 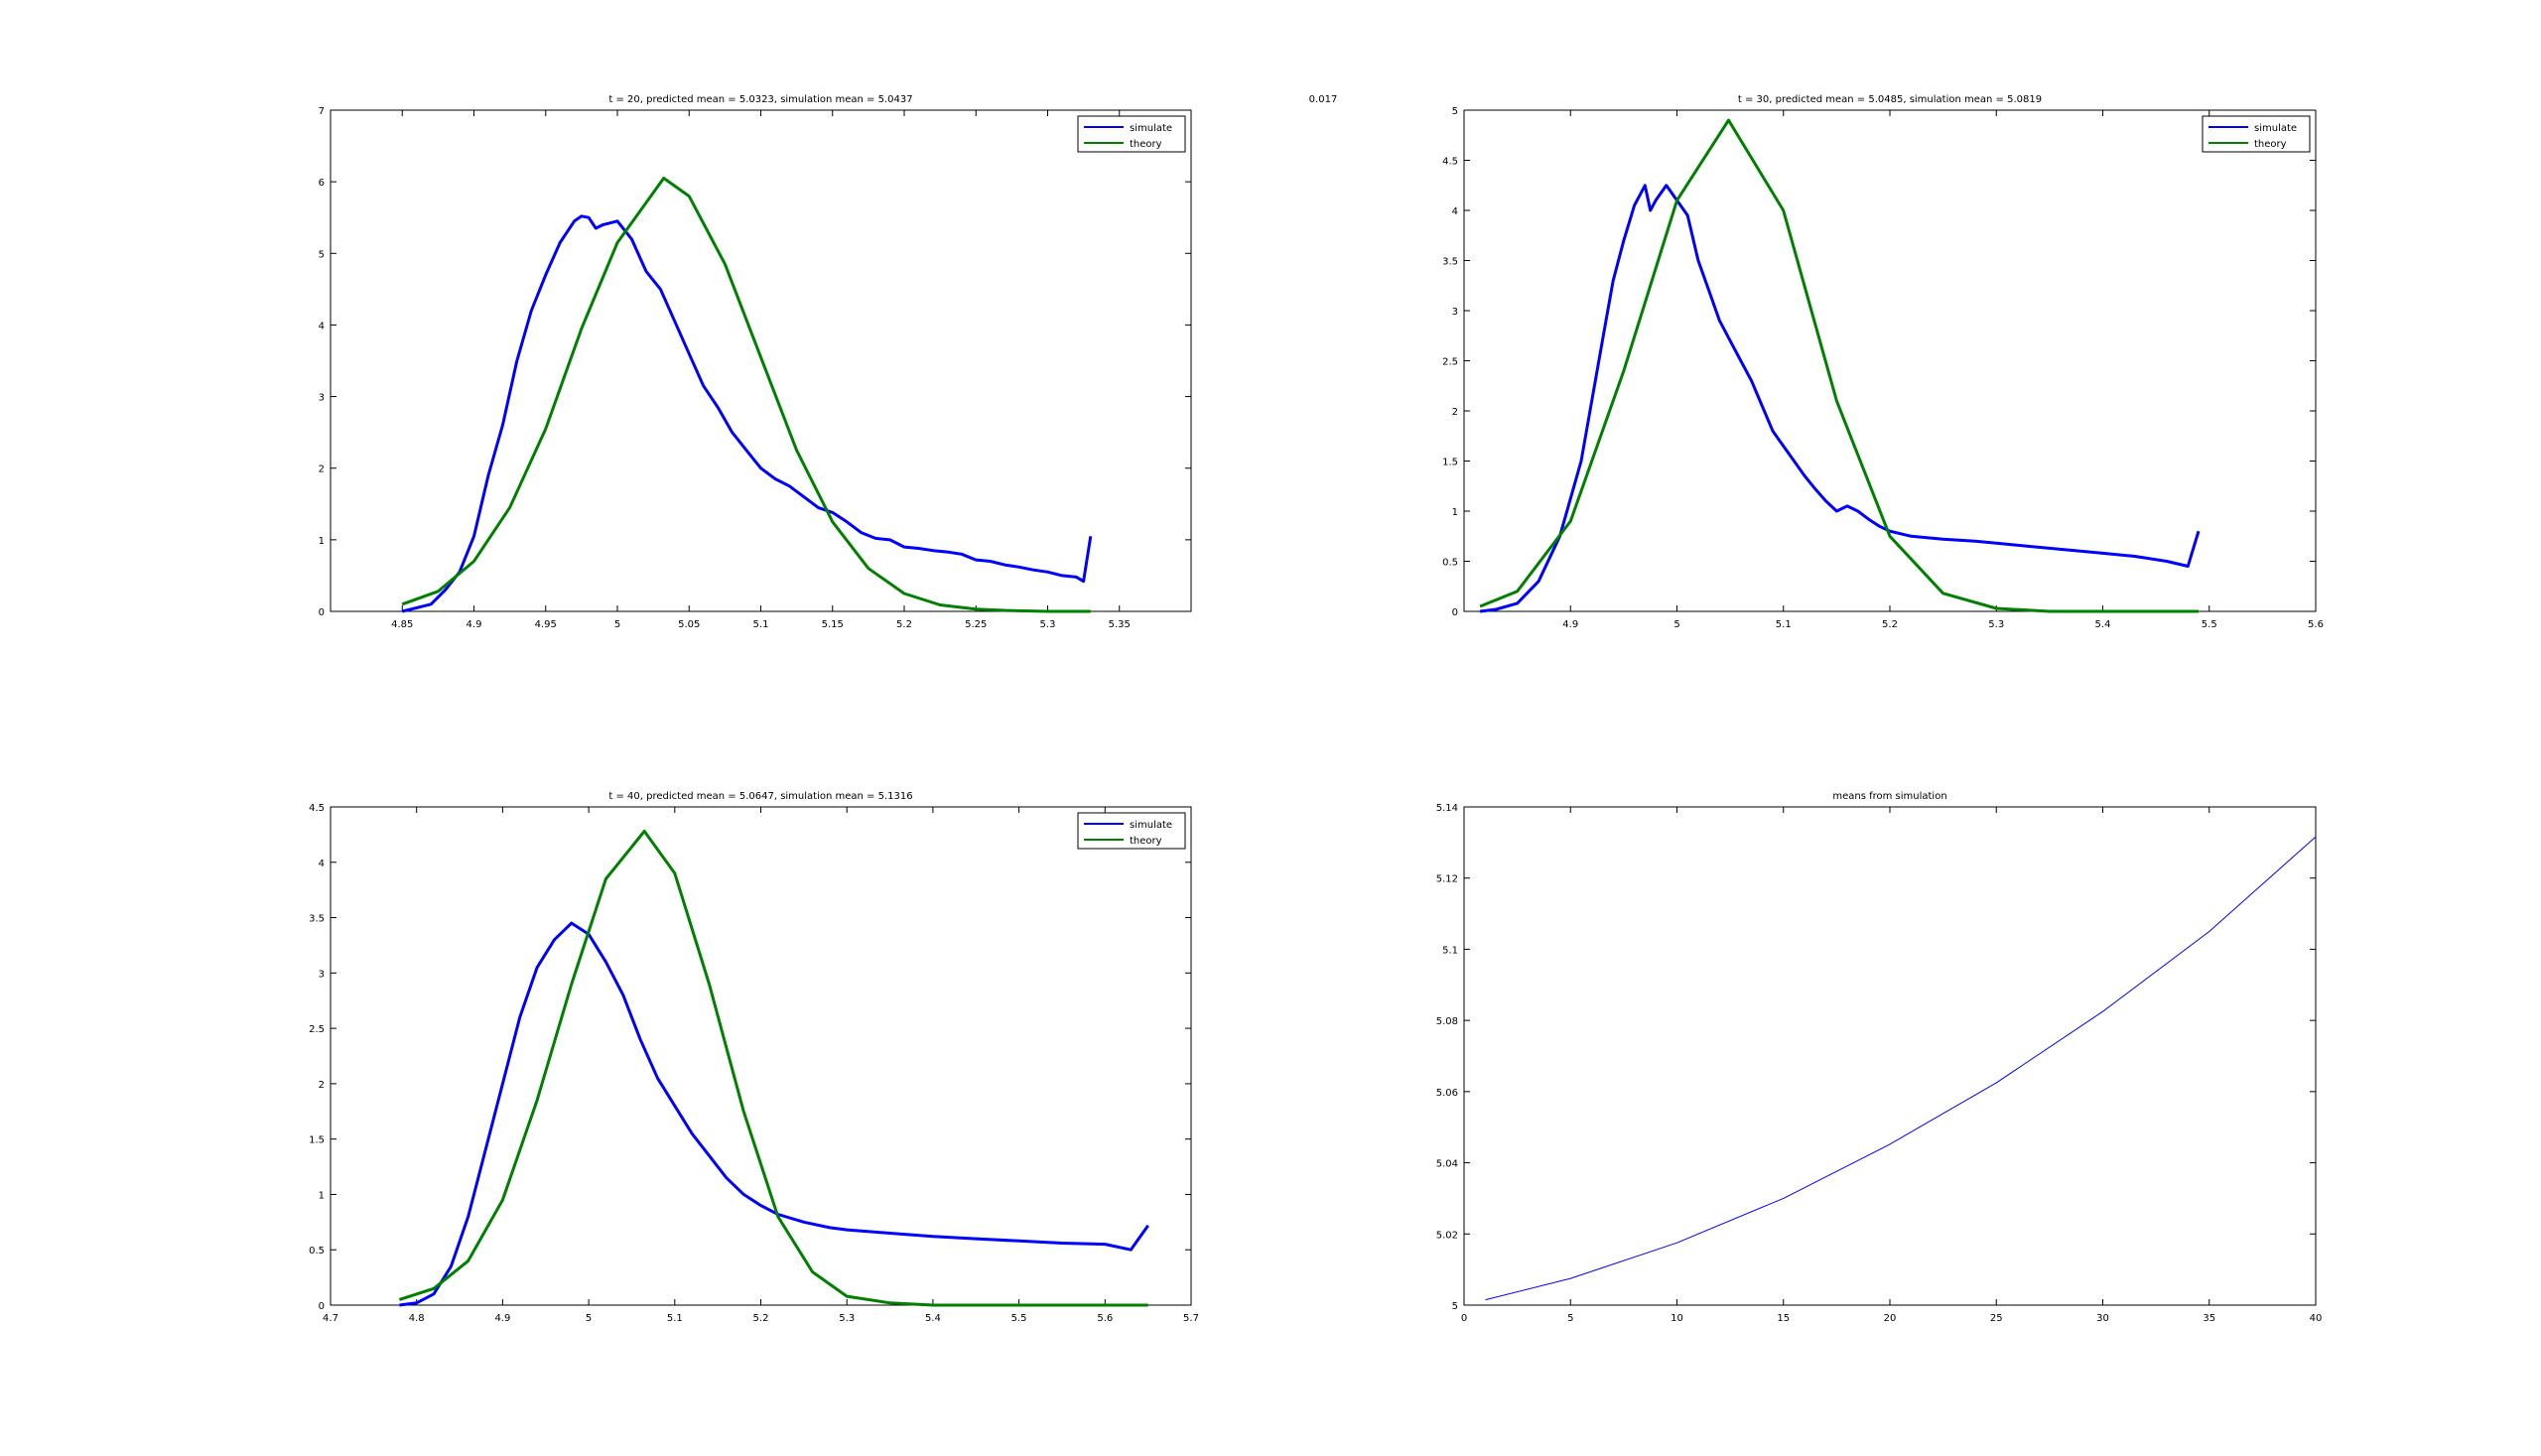 What do you see at coordinates (1323, 99) in the screenshot?
I see `figure-annotation: 0.017` at bounding box center [1323, 99].